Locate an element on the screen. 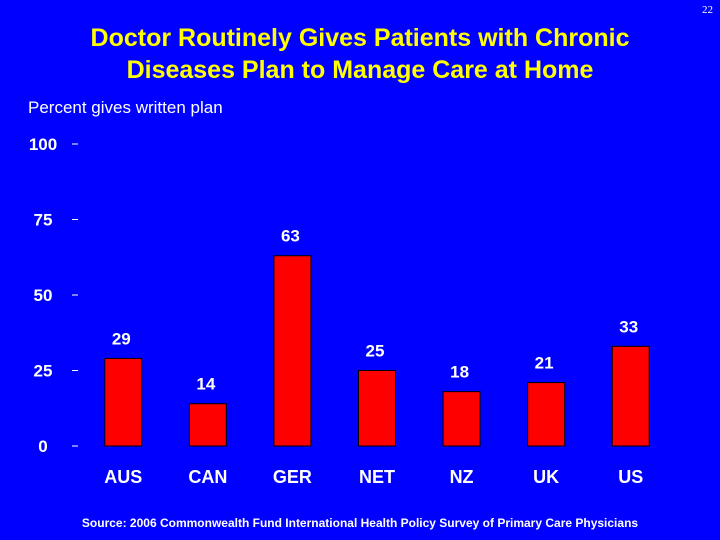 The height and width of the screenshot is (540, 720). data-label: 25 is located at coordinates (375, 351).